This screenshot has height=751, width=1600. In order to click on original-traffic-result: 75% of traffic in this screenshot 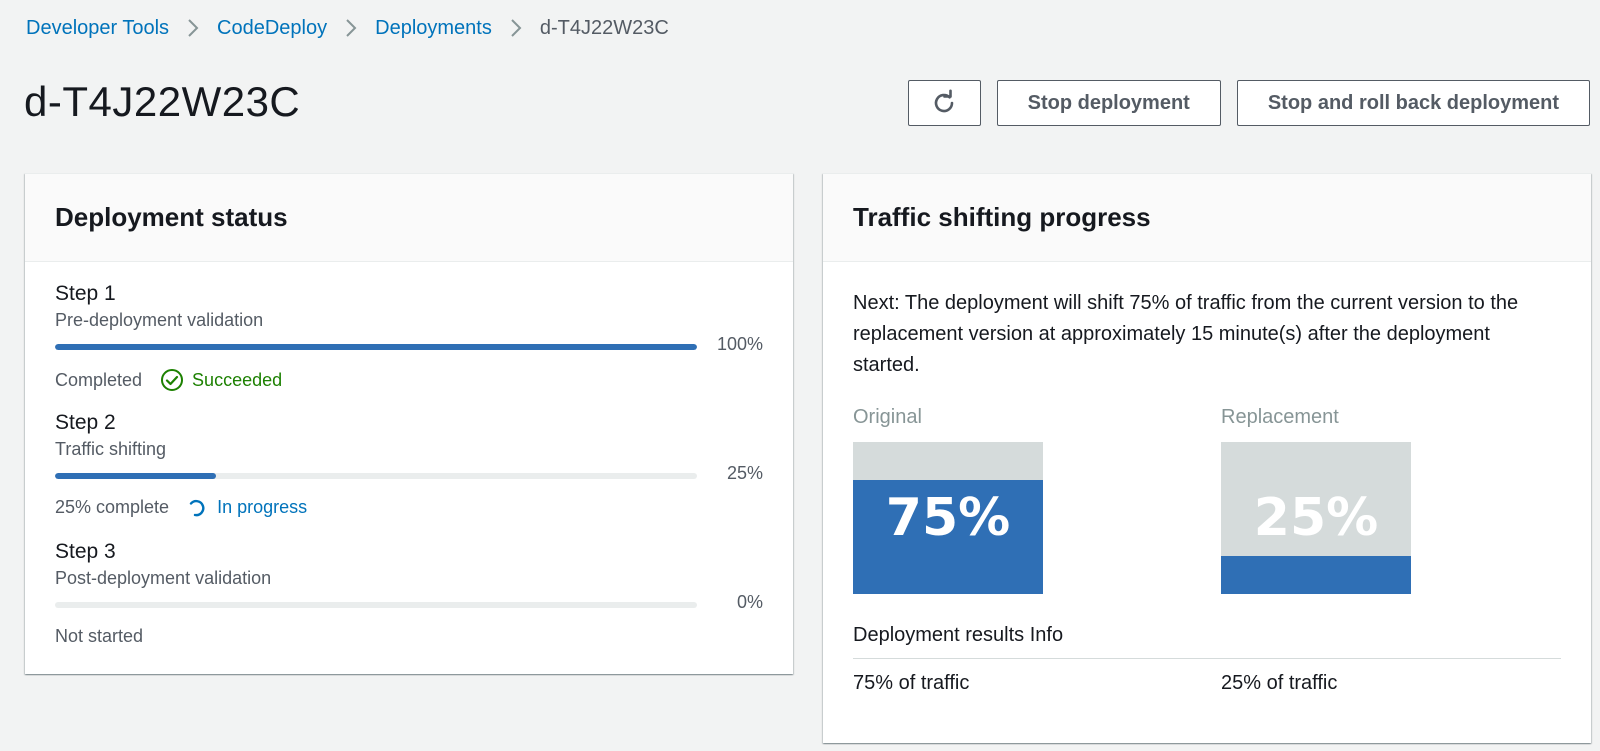, I will do `click(911, 683)`.